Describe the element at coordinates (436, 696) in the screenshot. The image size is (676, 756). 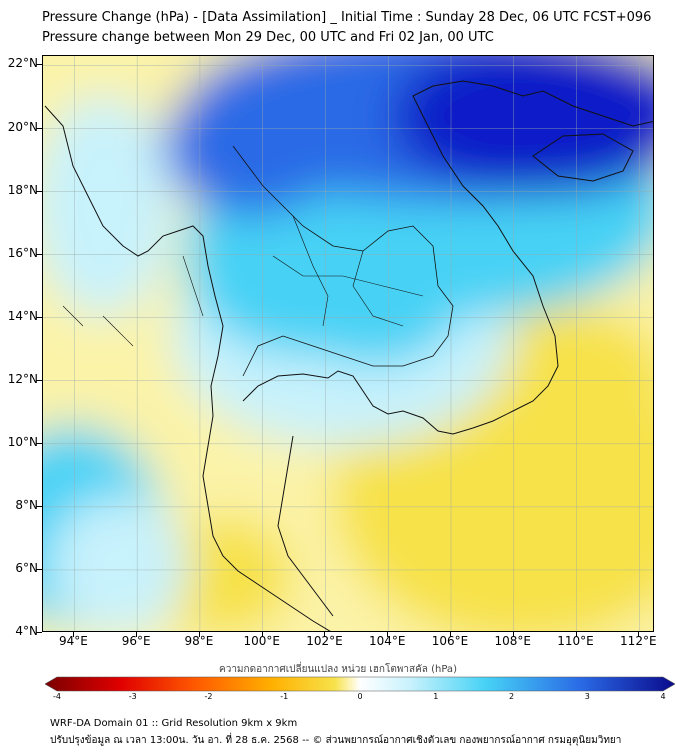
I see `colorbar-tick-label: 1` at that location.